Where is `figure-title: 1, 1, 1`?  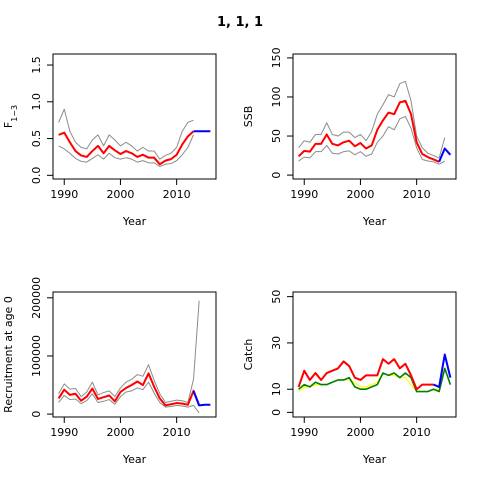
figure-title: 1, 1, 1 is located at coordinates (240, 22).